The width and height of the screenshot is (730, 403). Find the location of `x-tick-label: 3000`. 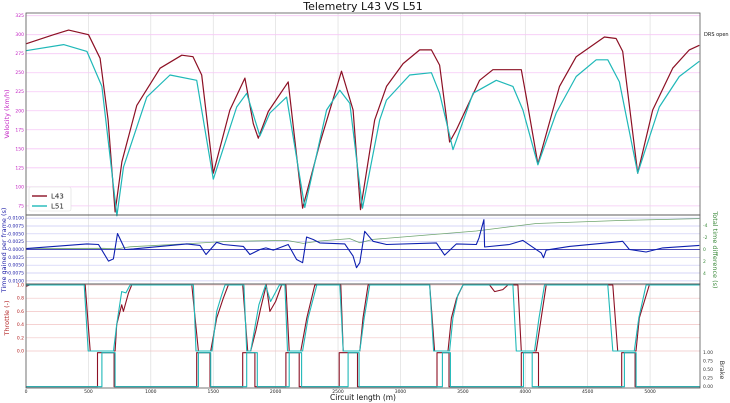

x-tick-label: 3000 is located at coordinates (401, 392).